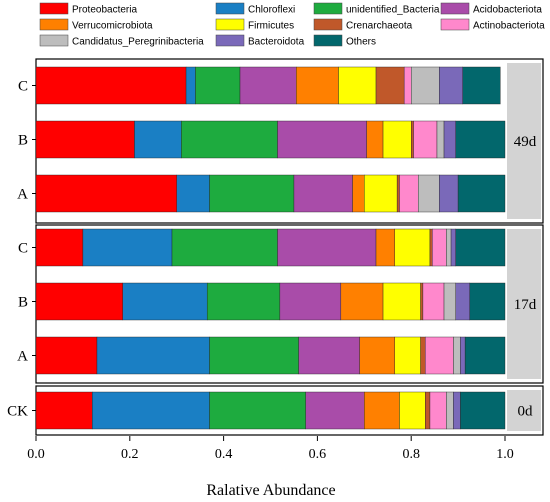  Describe the element at coordinates (318, 454) in the screenshot. I see `x-tick-label: 0.6` at that location.